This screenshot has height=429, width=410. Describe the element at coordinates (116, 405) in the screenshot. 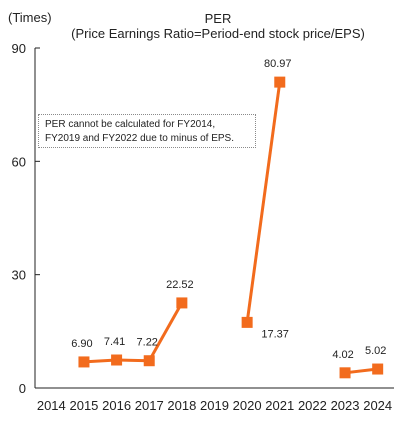

I see `x-tick-label: 2016` at that location.